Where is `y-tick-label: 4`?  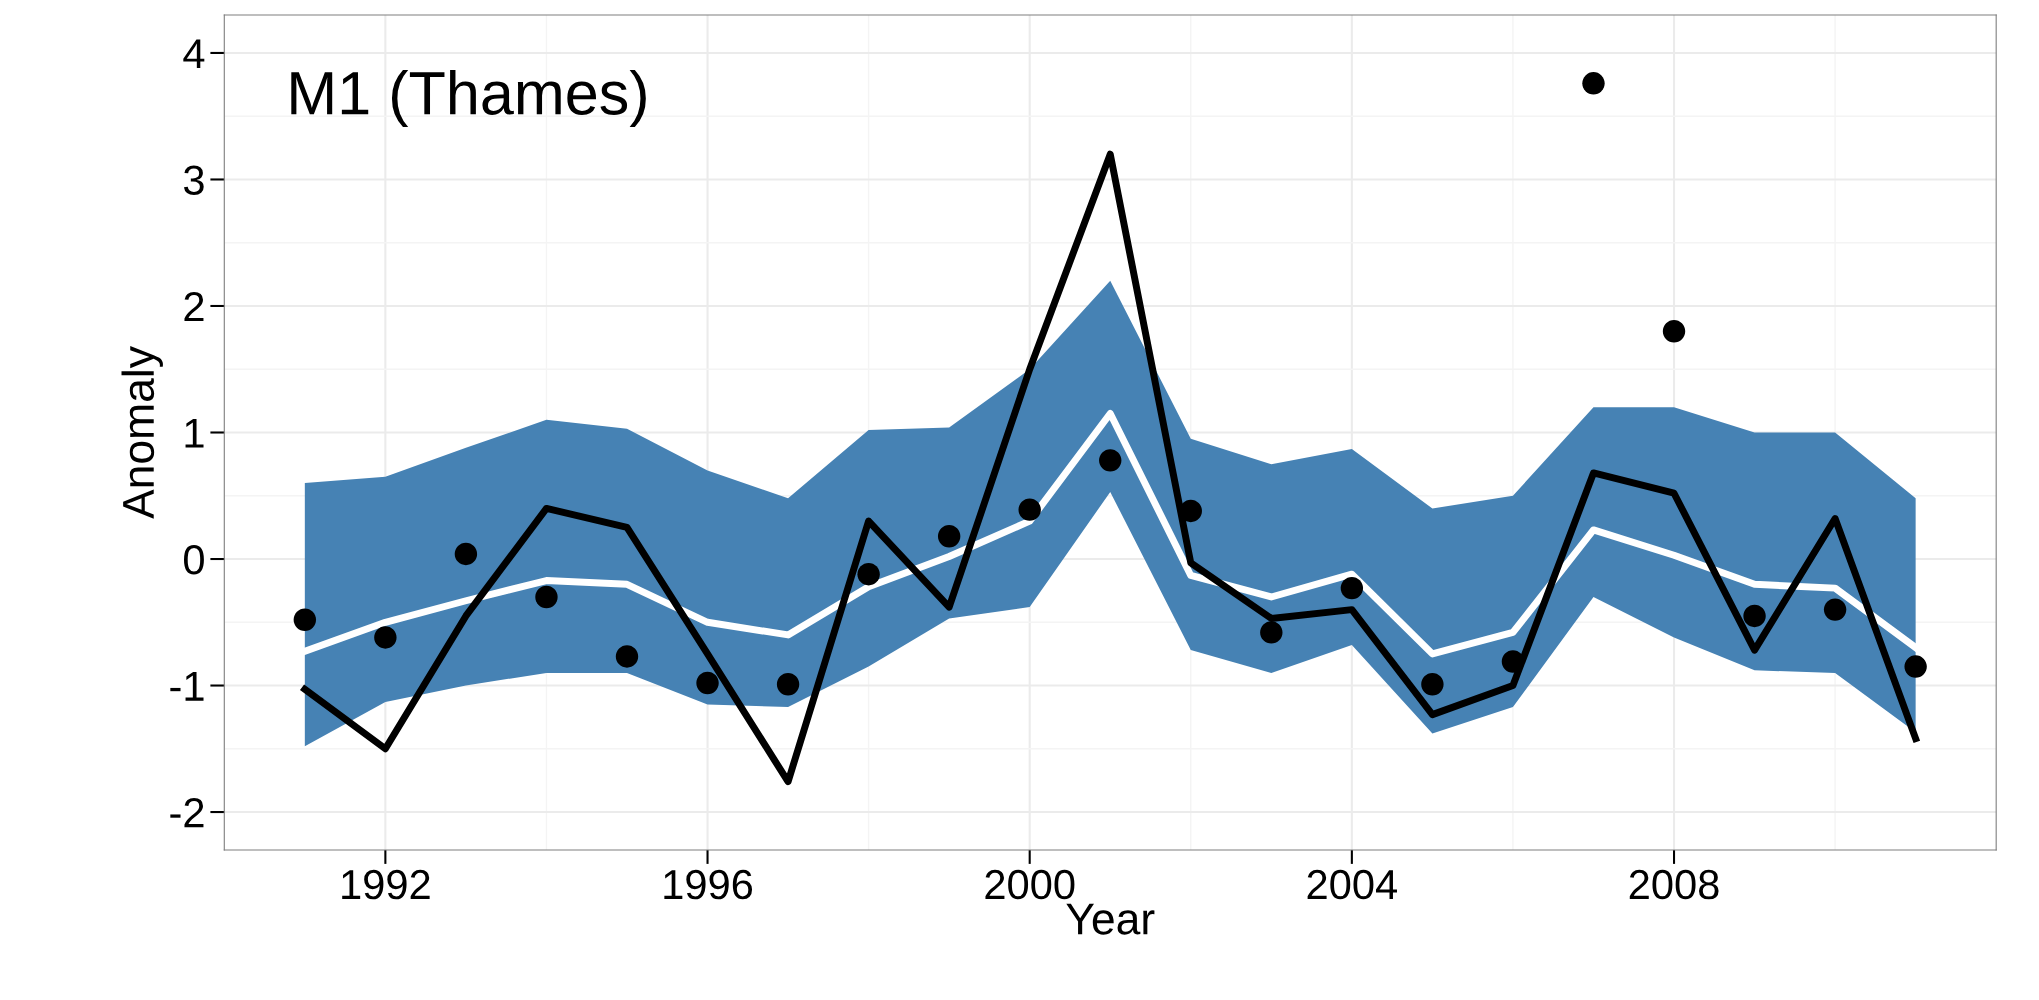
y-tick-label: 4 is located at coordinates (194, 54).